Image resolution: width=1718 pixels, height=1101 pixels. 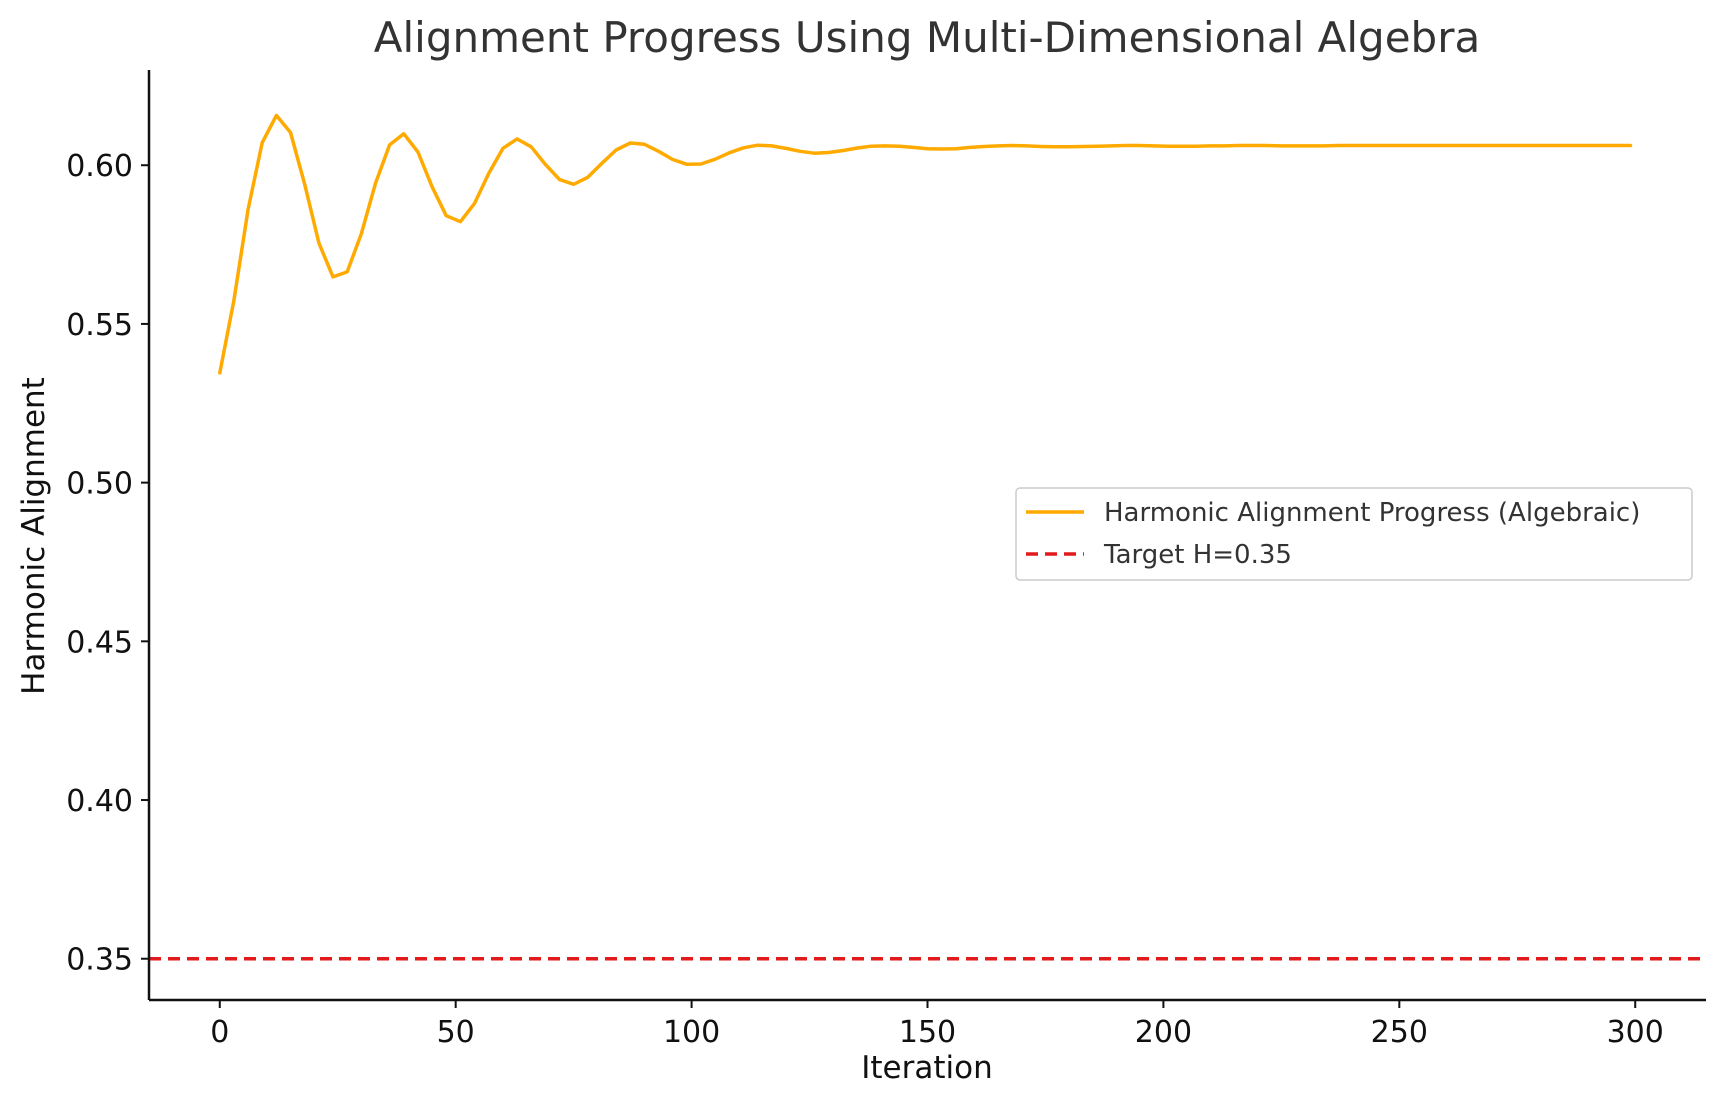 What do you see at coordinates (107, 563) in the screenshot?
I see `y-ticks: 0.35 0.40 0.45 0.50 0.55 0.60` at bounding box center [107, 563].